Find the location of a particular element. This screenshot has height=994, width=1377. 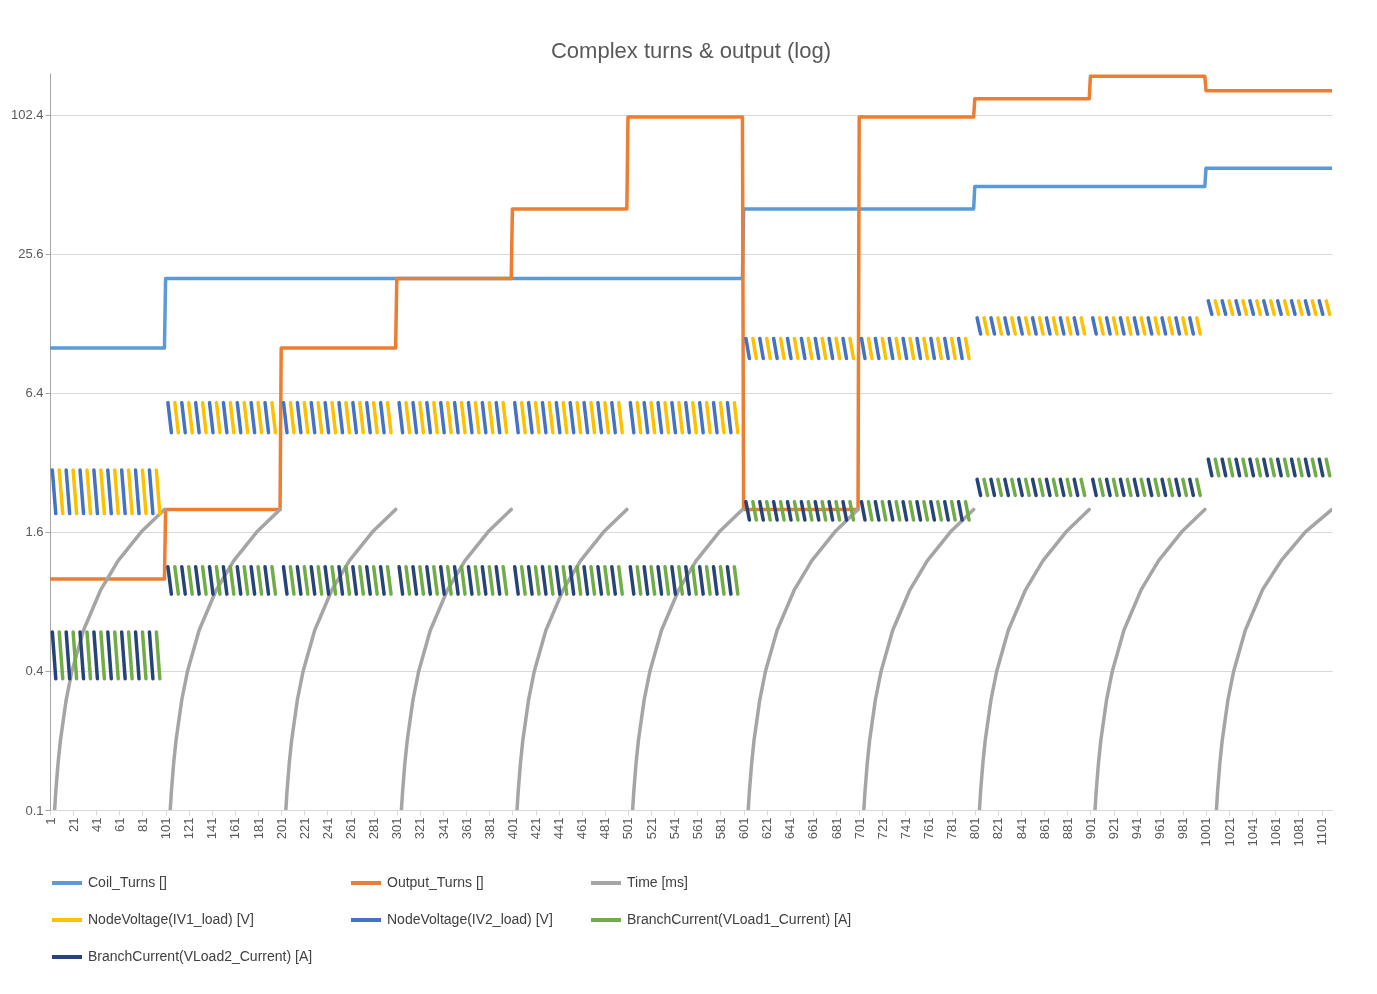

x-tick-label: 321 is located at coordinates (420, 828).